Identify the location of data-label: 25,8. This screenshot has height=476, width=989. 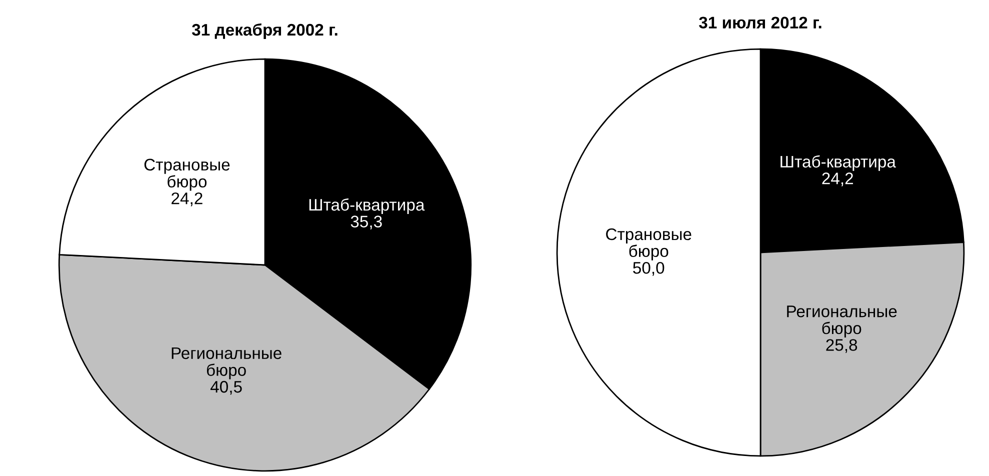
(842, 346).